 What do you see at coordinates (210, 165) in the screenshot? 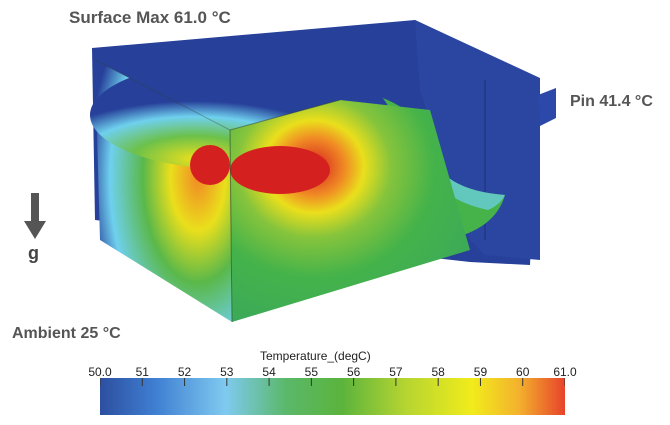
I see `hot-spot-left` at bounding box center [210, 165].